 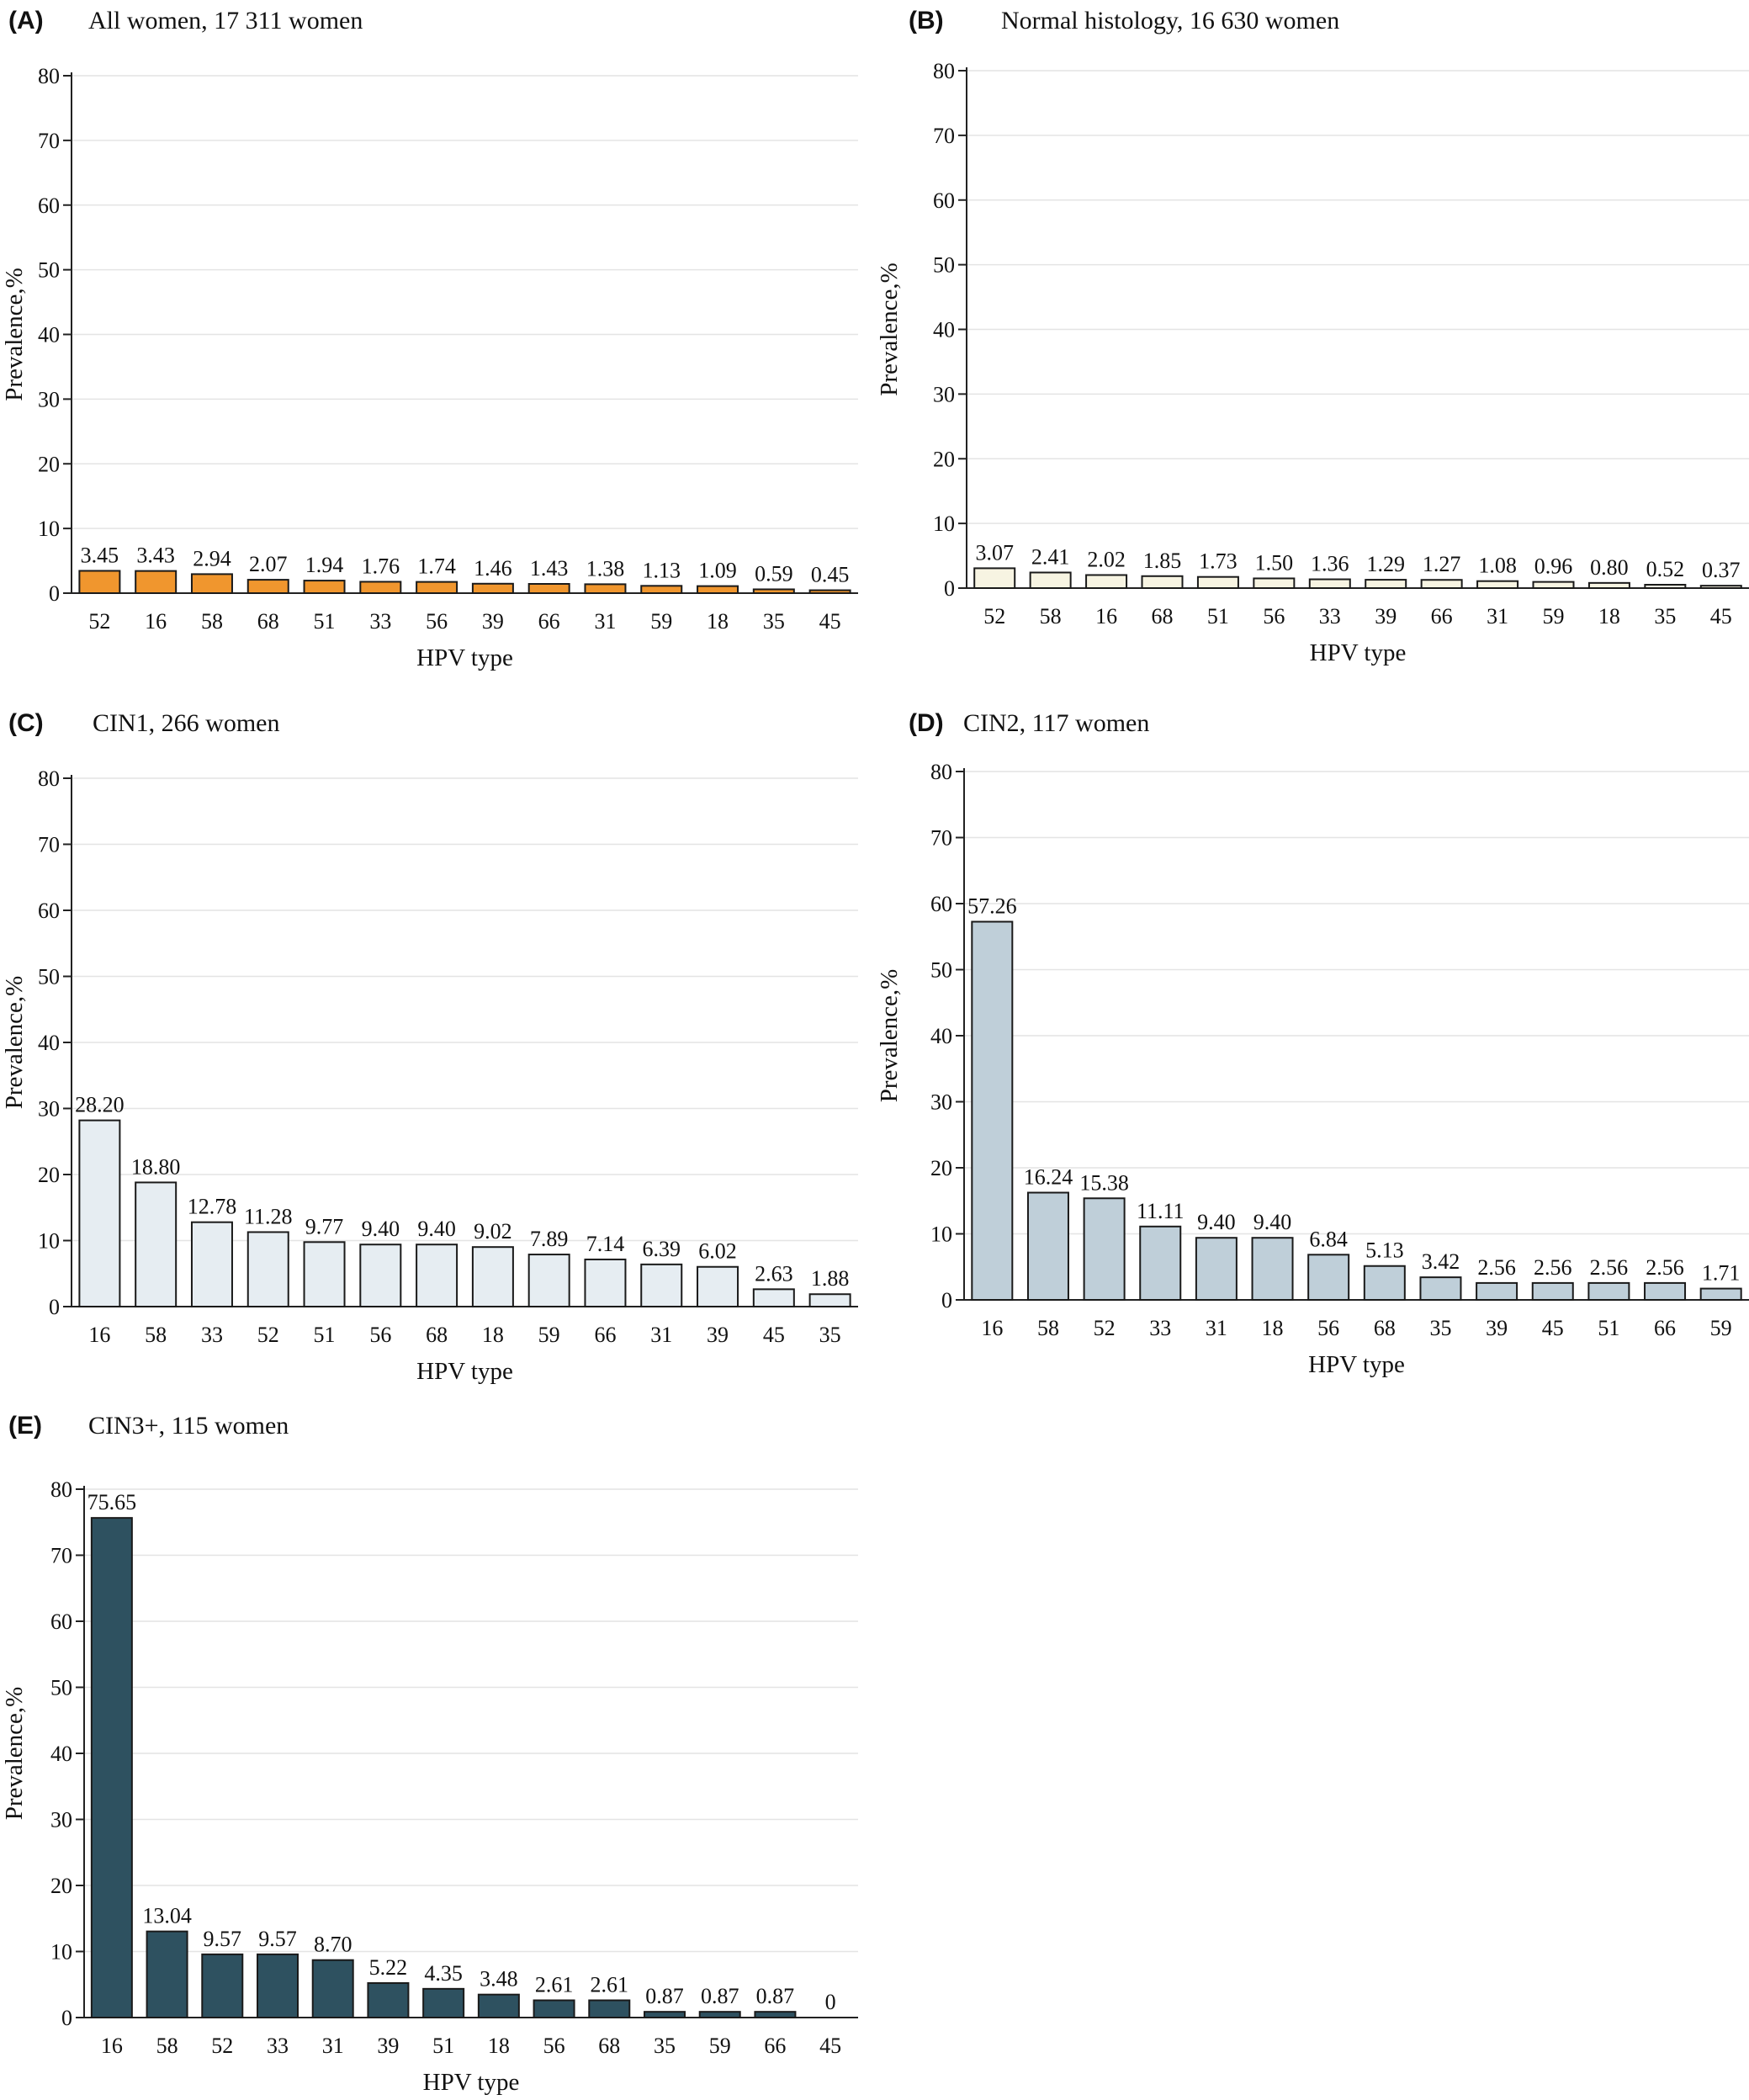 What do you see at coordinates (992, 906) in the screenshot?
I see `data-label: 57.26` at bounding box center [992, 906].